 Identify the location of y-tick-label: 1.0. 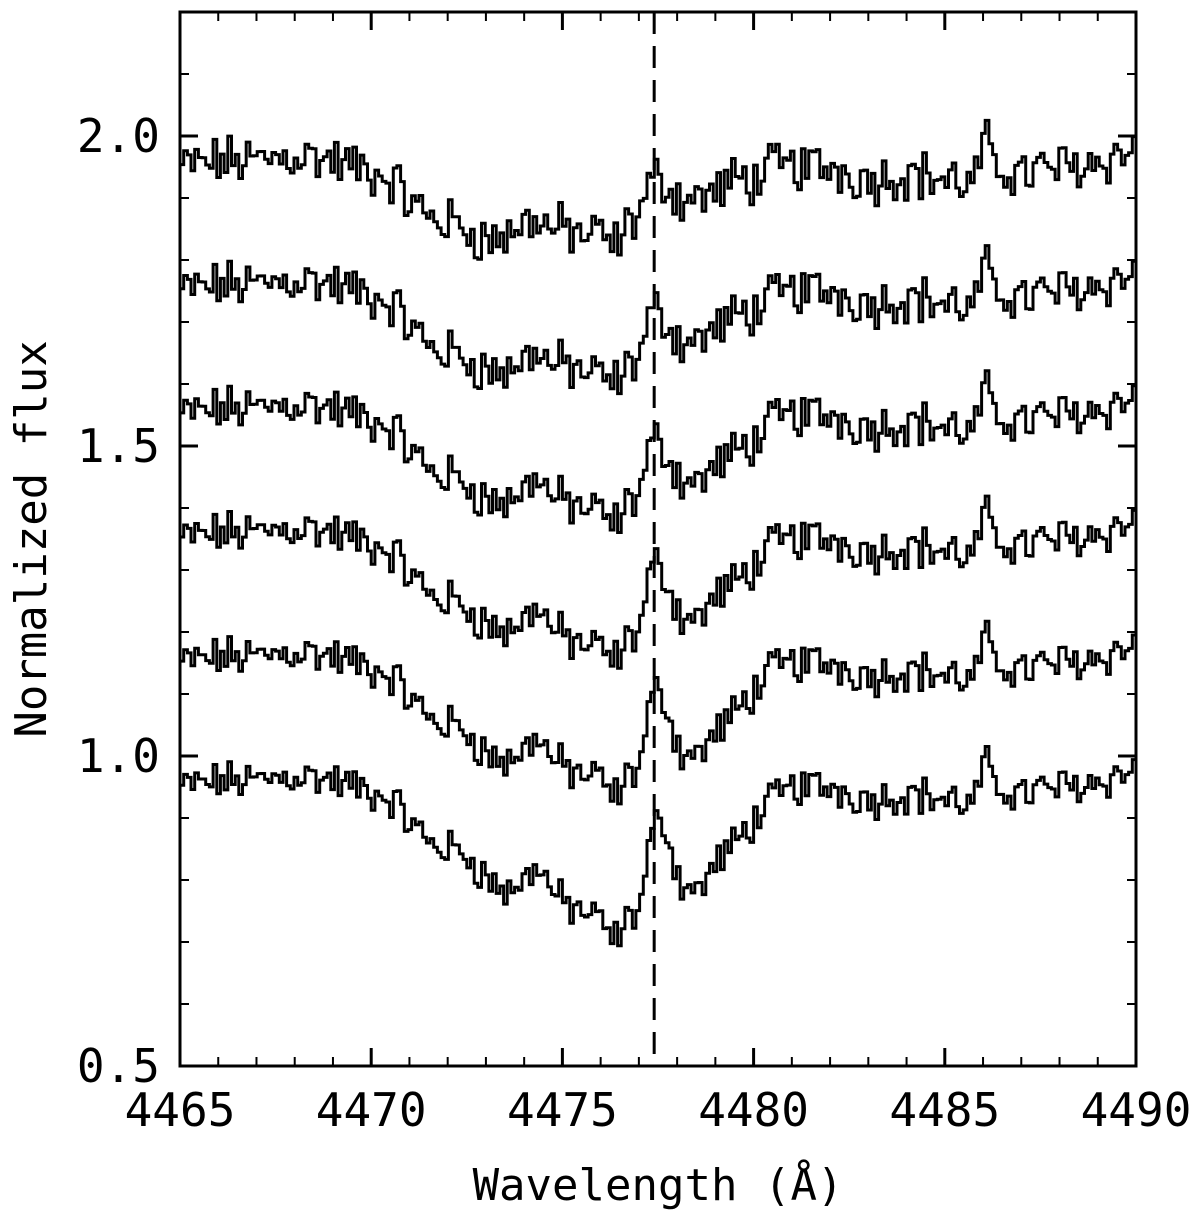
(118, 756).